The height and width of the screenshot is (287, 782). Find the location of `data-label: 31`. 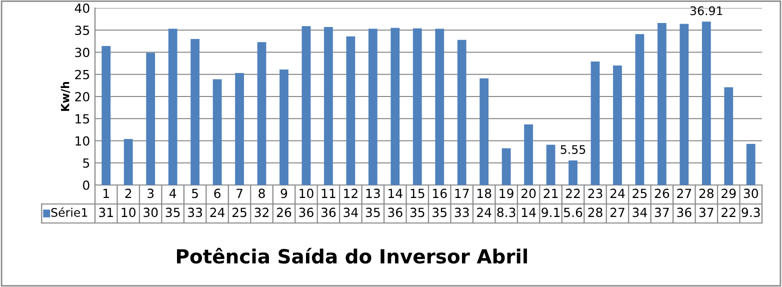

data-label: 31 is located at coordinates (106, 213).